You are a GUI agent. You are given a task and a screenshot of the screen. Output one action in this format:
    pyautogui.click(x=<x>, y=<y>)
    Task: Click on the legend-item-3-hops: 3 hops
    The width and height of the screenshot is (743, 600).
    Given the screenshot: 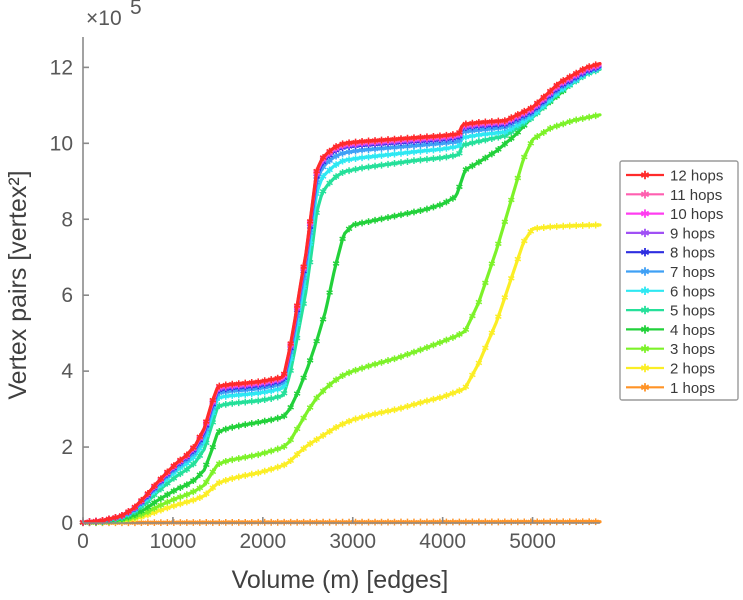 What is the action you would take?
    pyautogui.click(x=670, y=349)
    